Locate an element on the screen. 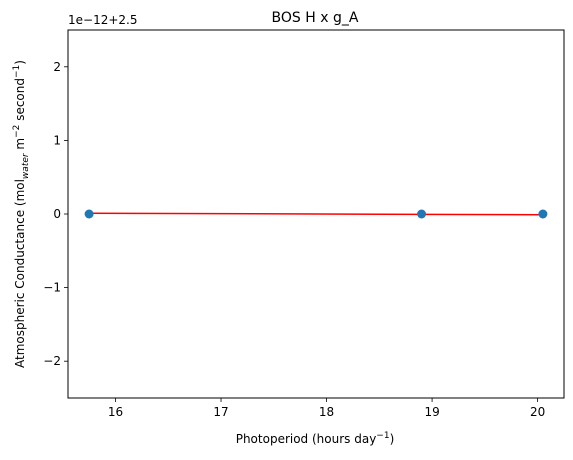 The image size is (573, 460). y-tick-label: 2 is located at coordinates (57, 67).